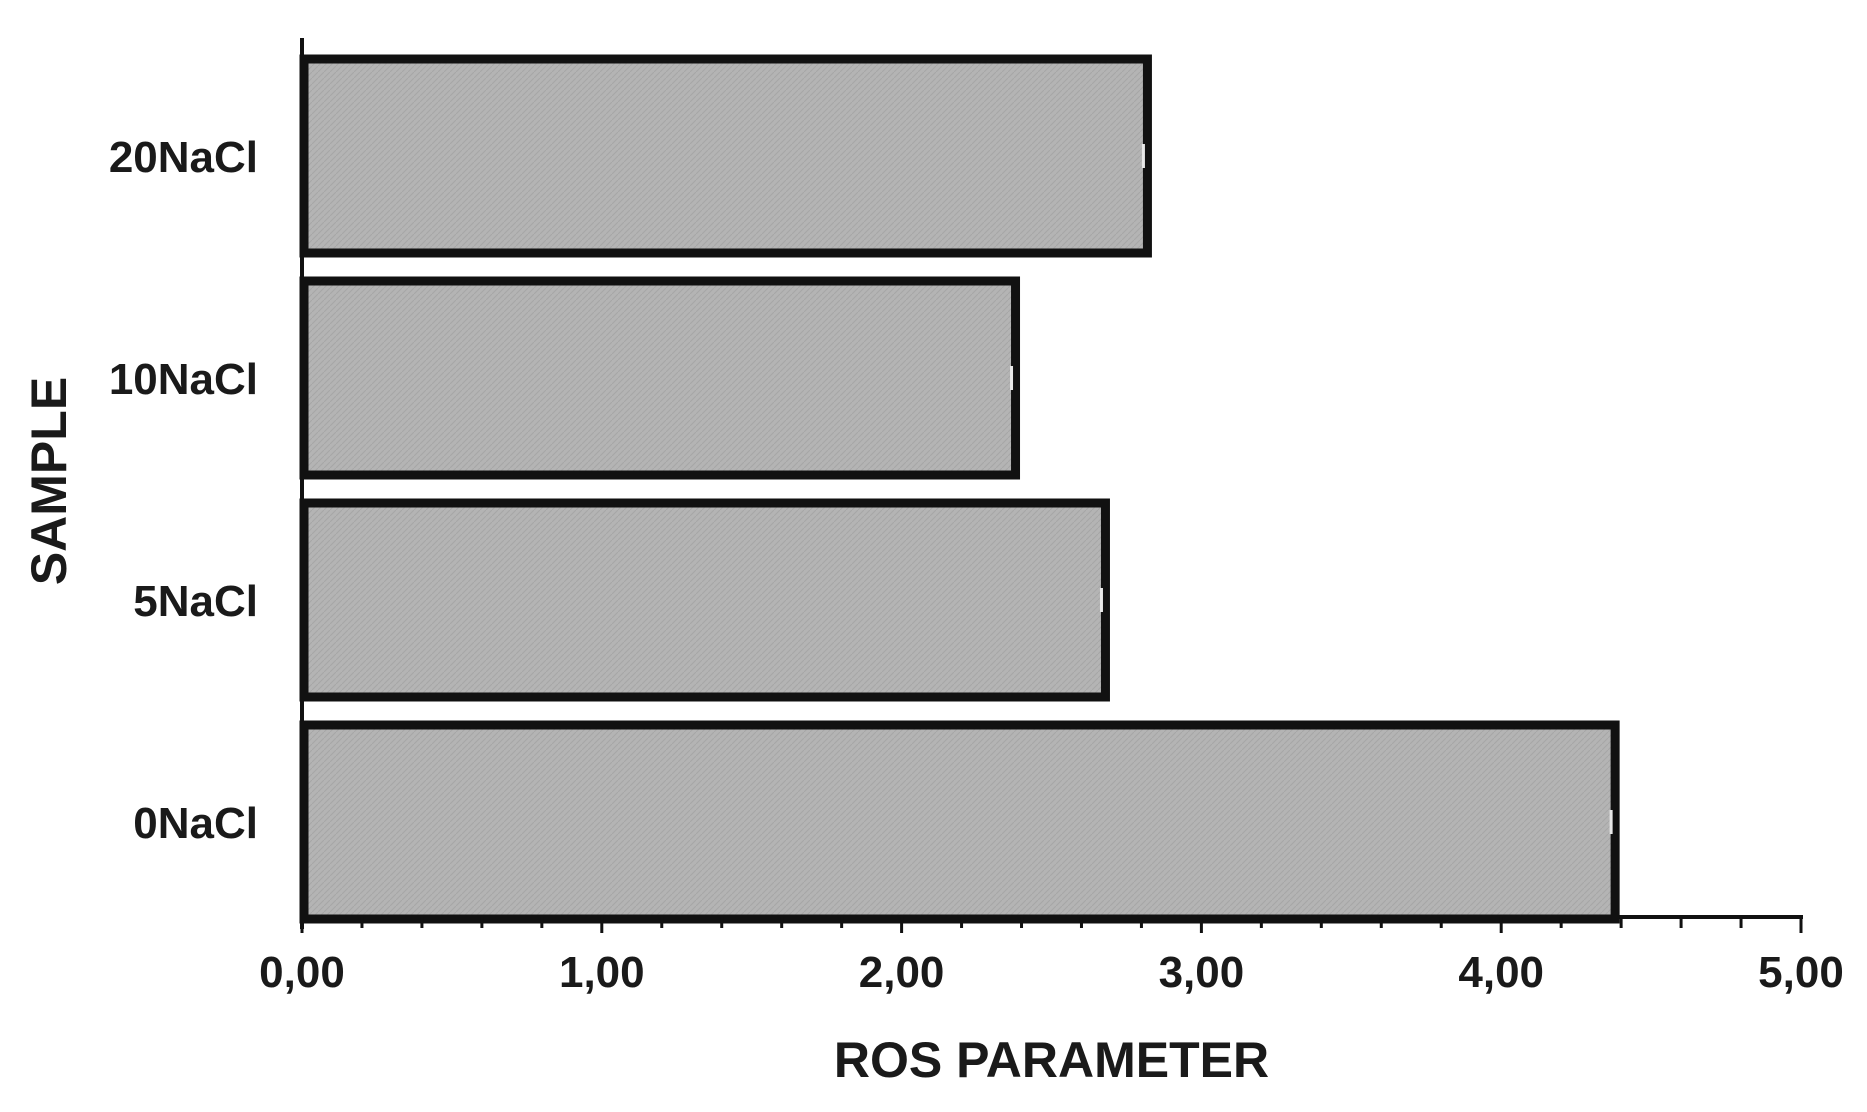 This screenshot has width=1867, height=1112. I want to click on bar-5NaCl, so click(704, 600).